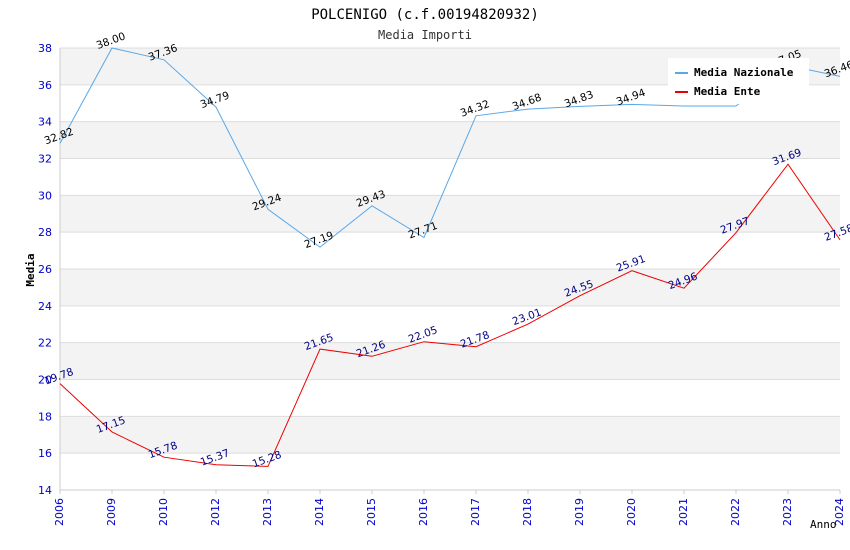 This screenshot has width=850, height=550. I want to click on y-axis-ticks: 14 16 18 20 22 24 26 28 30 32 34 36 38, so click(45, 269).